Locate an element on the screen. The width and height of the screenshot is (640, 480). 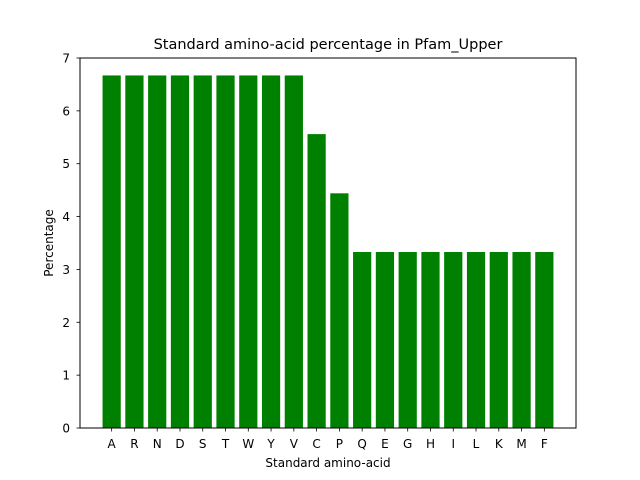
x-tick-label: S is located at coordinates (203, 444).